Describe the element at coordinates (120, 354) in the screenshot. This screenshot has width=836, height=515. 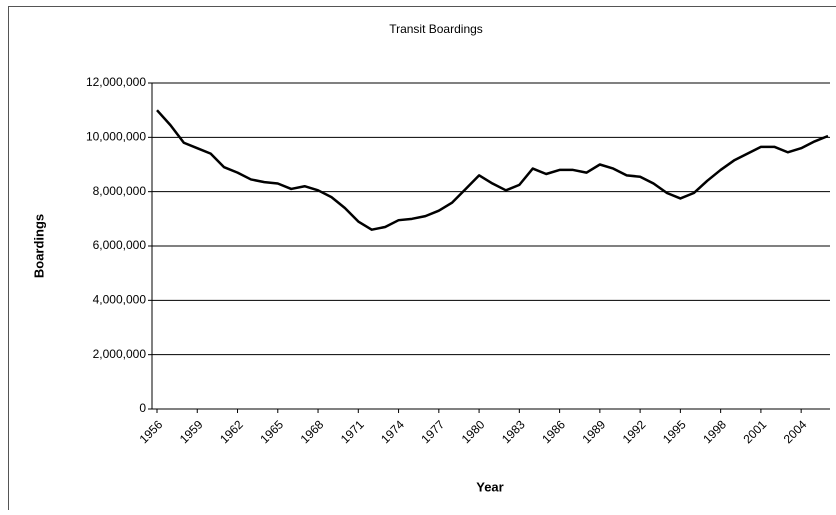
I see `y-tick-label: 2,000,000` at that location.